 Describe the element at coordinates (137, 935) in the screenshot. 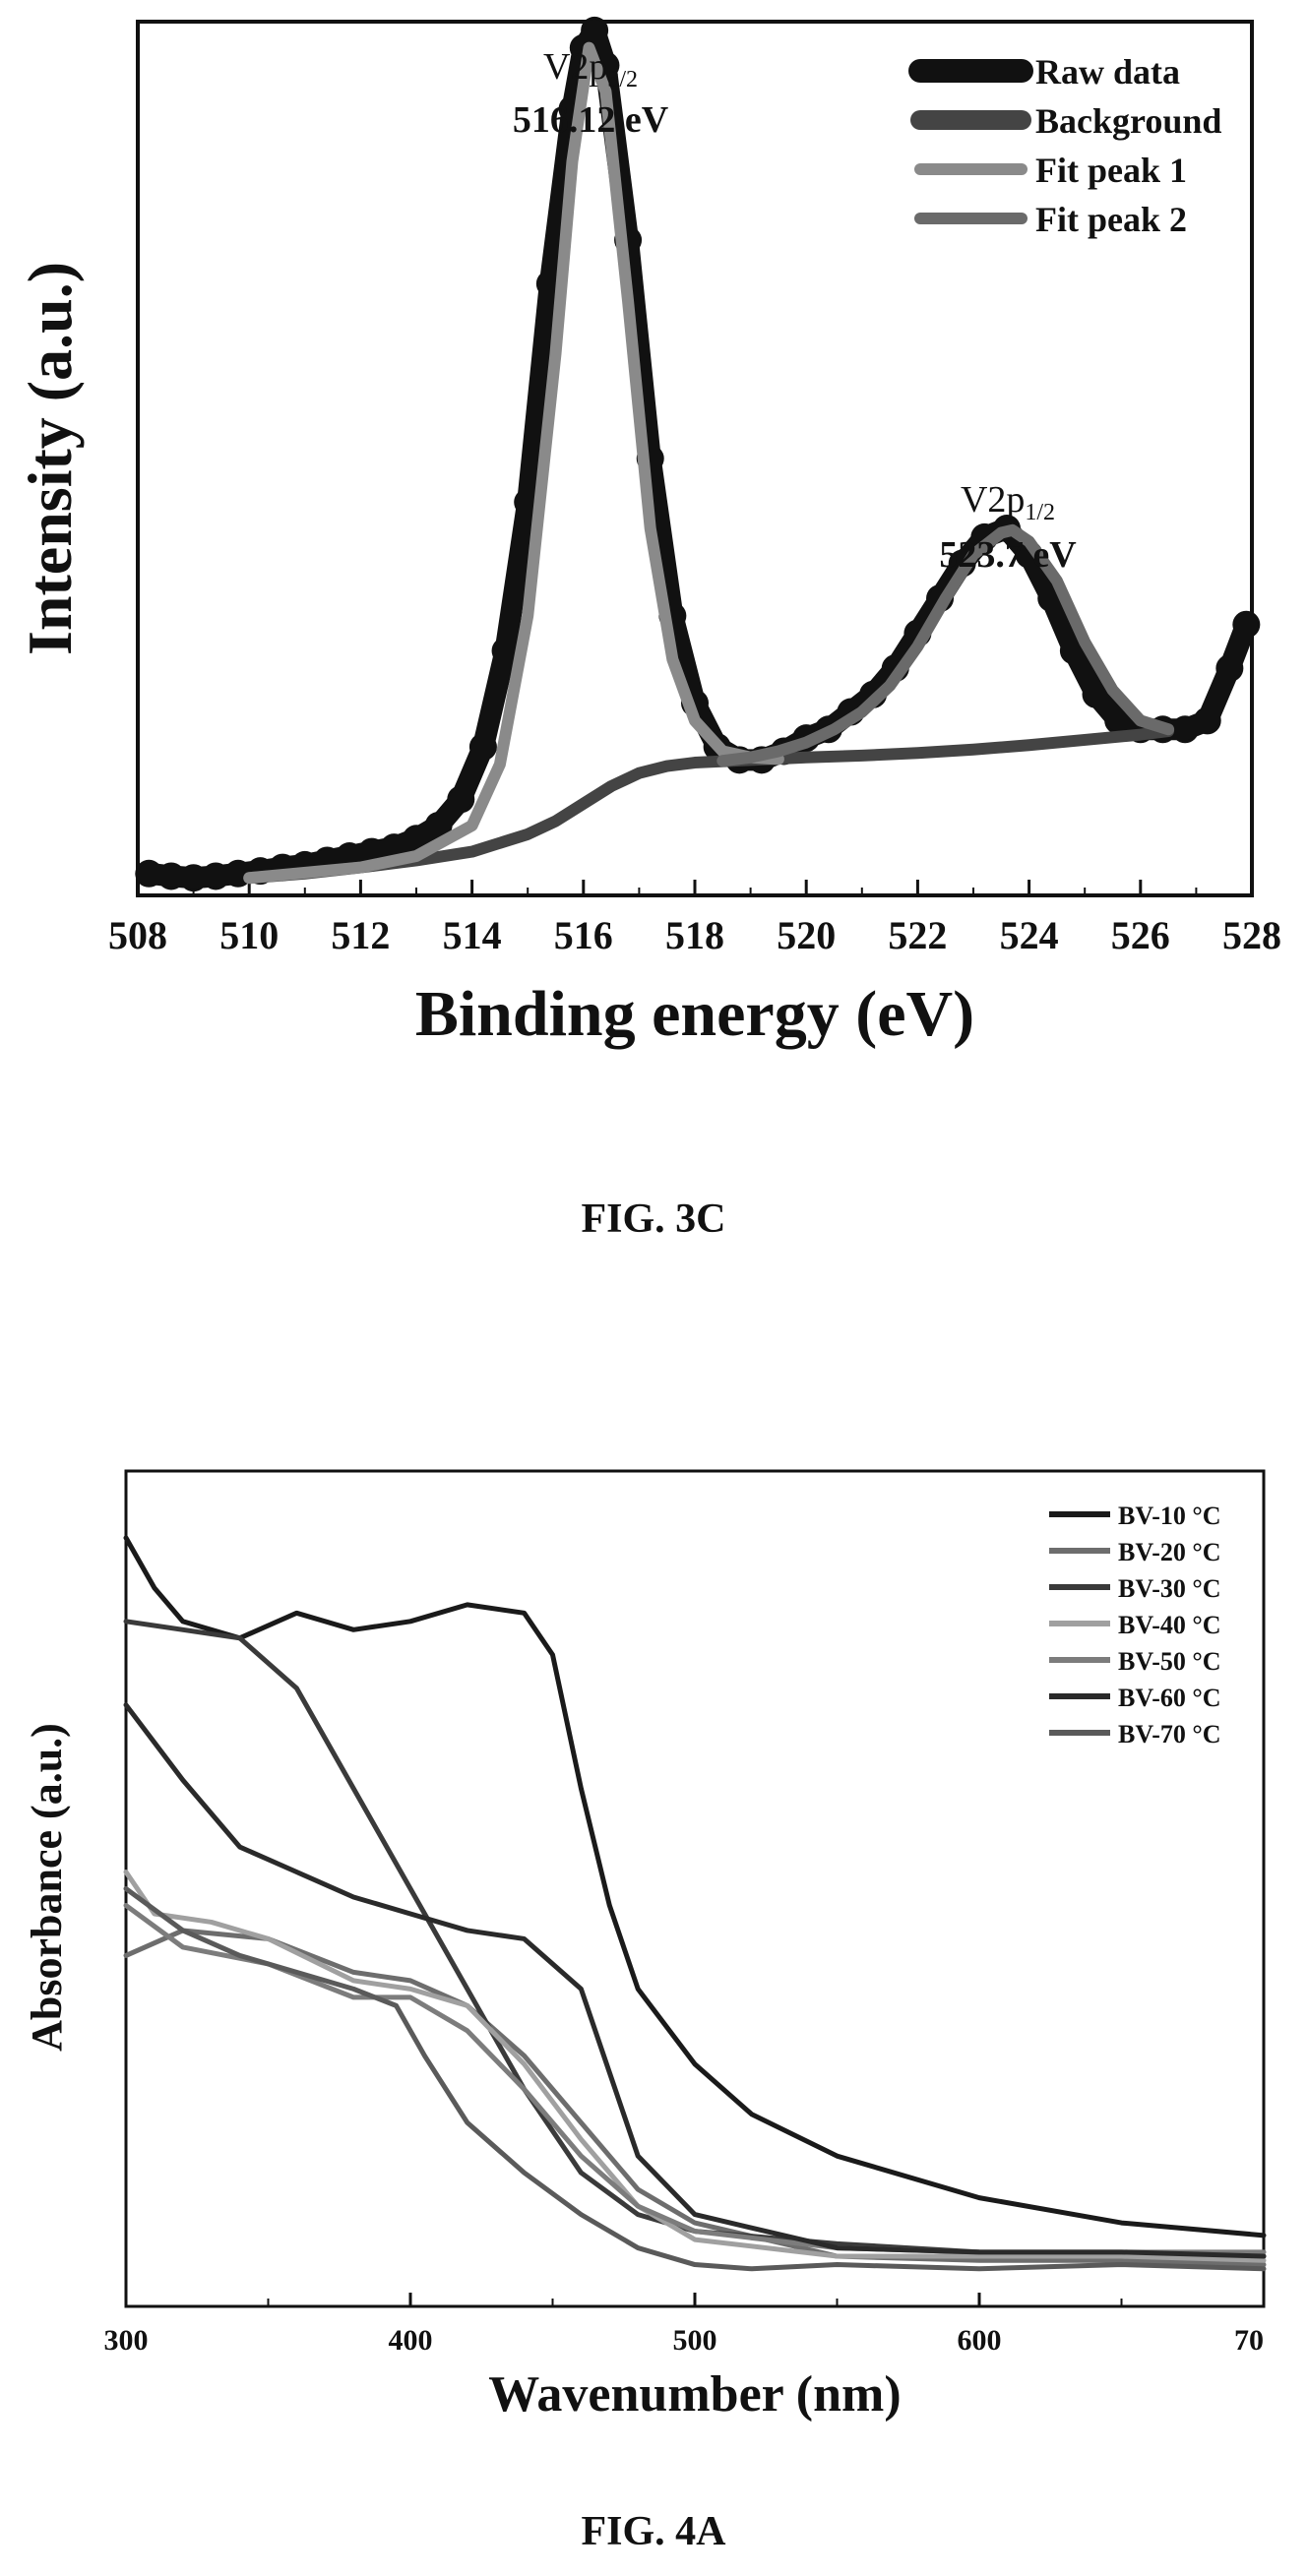

I see `xps-x-tick-label: 508` at that location.